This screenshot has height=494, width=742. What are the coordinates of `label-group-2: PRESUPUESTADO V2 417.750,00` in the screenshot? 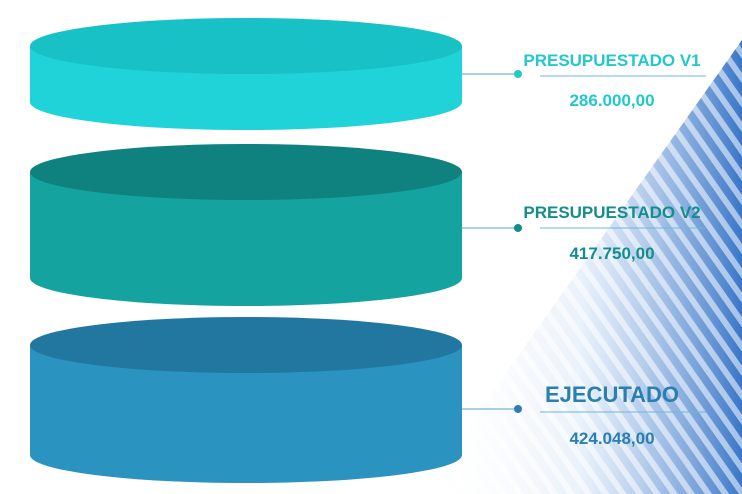 It's located at (584, 233).